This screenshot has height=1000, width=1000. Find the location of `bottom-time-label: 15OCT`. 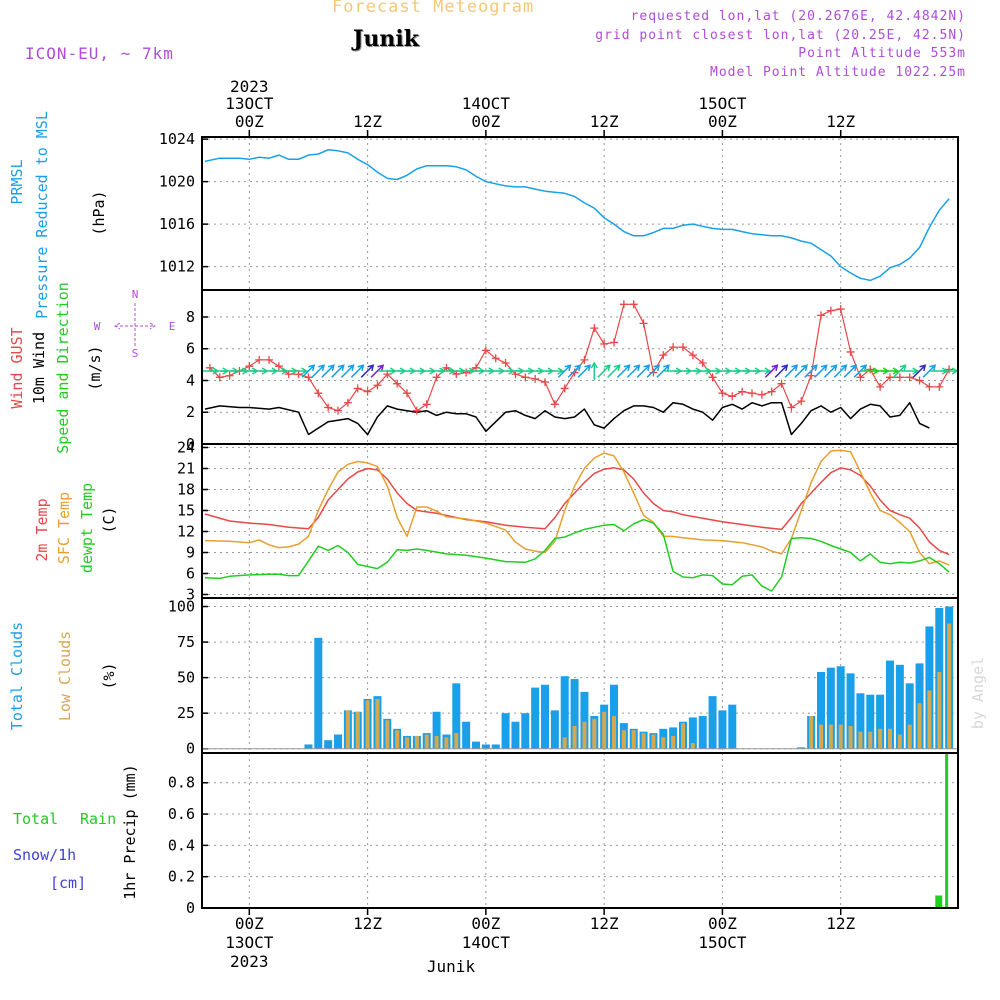

bottom-time-label: 15OCT is located at coordinates (722, 942).